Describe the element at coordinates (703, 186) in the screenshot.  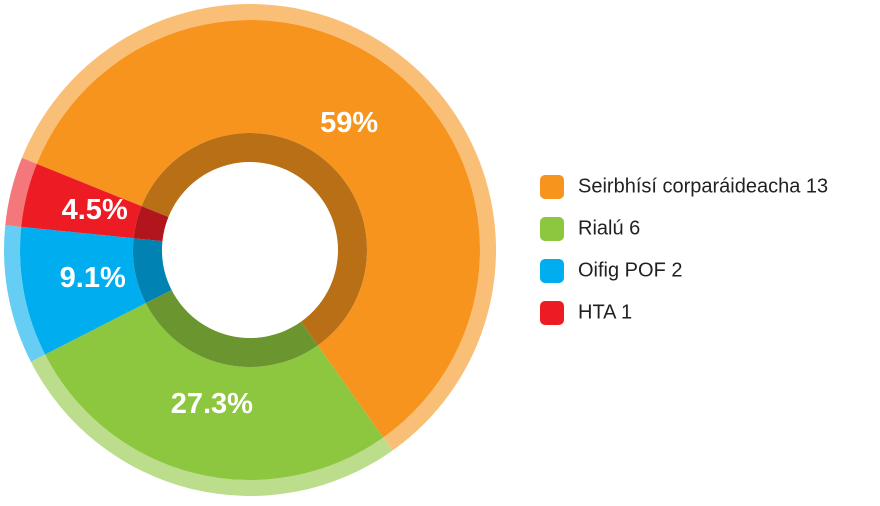
I see `legend-label: Seirbhísí corparáideacha 13` at that location.